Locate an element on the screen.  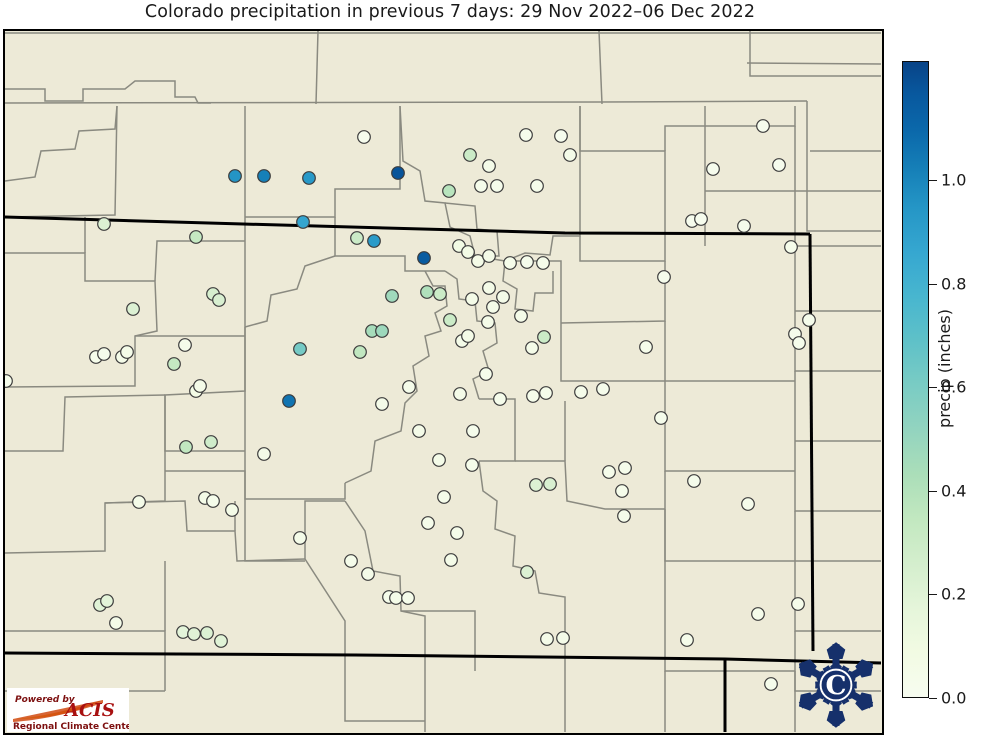
colorado-climate-center-snowflake-logo: C is located at coordinates (836, 685).